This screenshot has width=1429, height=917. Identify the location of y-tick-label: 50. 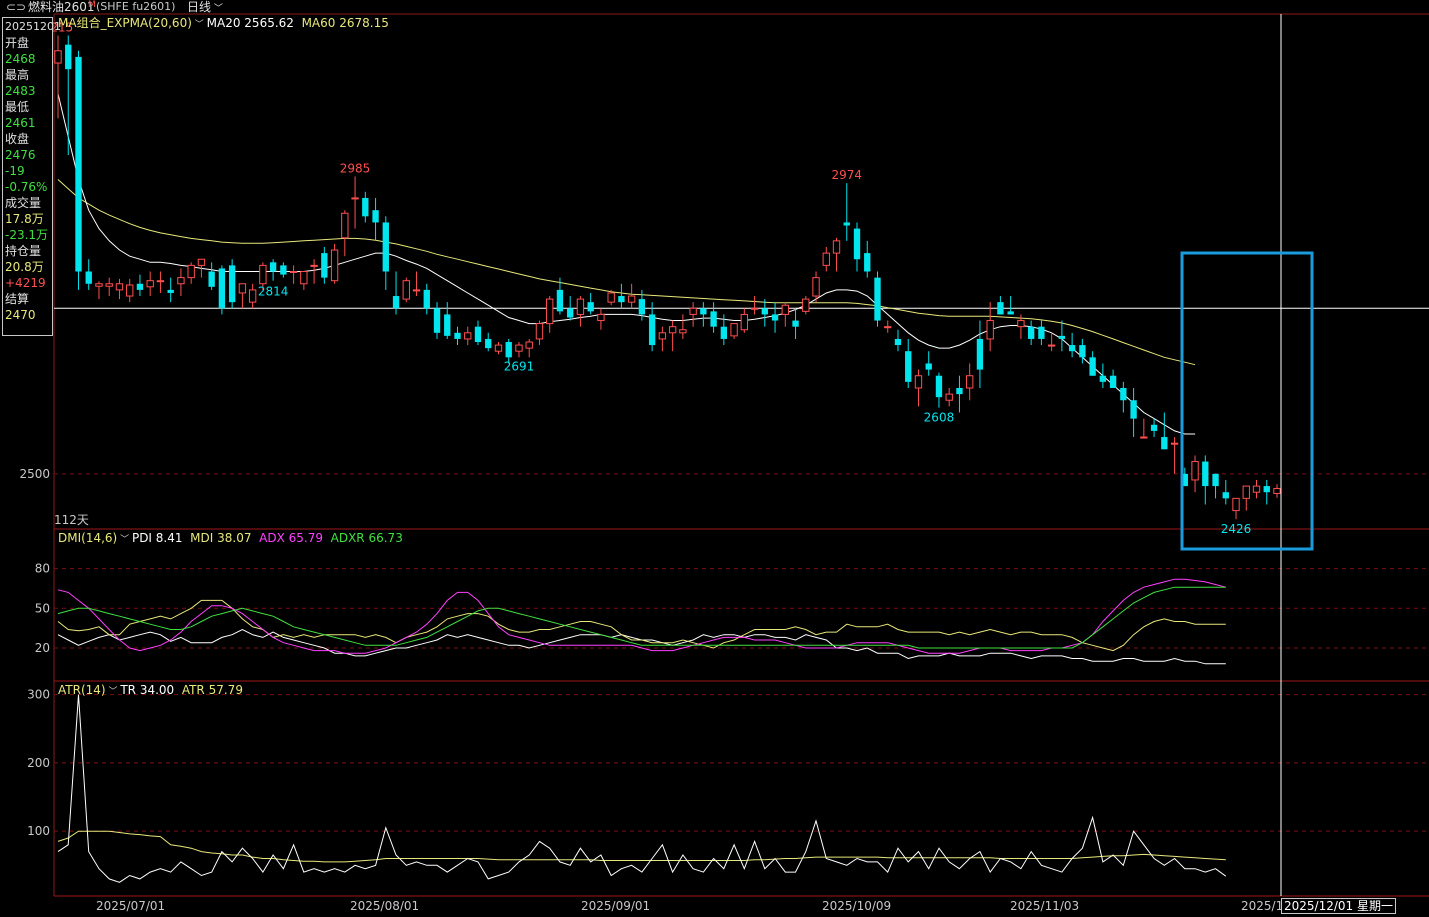
(42, 608).